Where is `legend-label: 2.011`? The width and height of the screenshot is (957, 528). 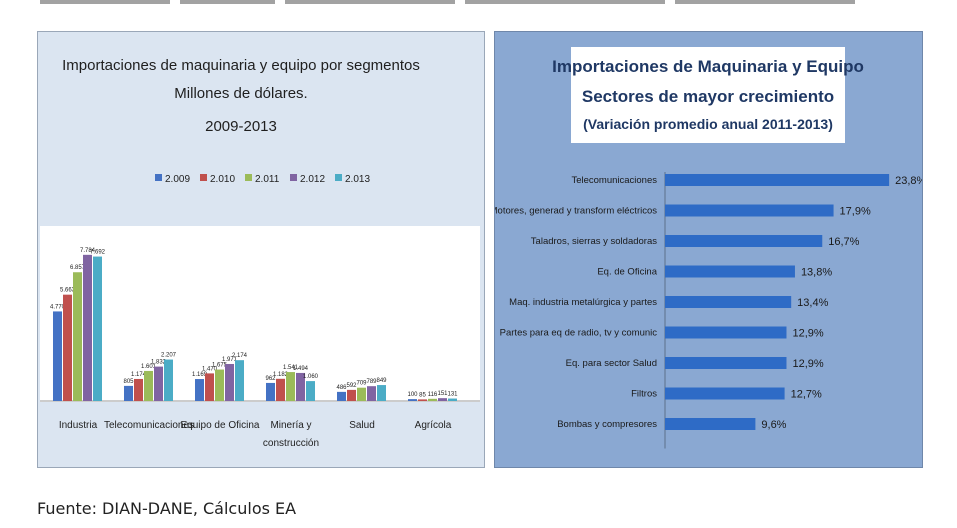 legend-label: 2.011 is located at coordinates (267, 179).